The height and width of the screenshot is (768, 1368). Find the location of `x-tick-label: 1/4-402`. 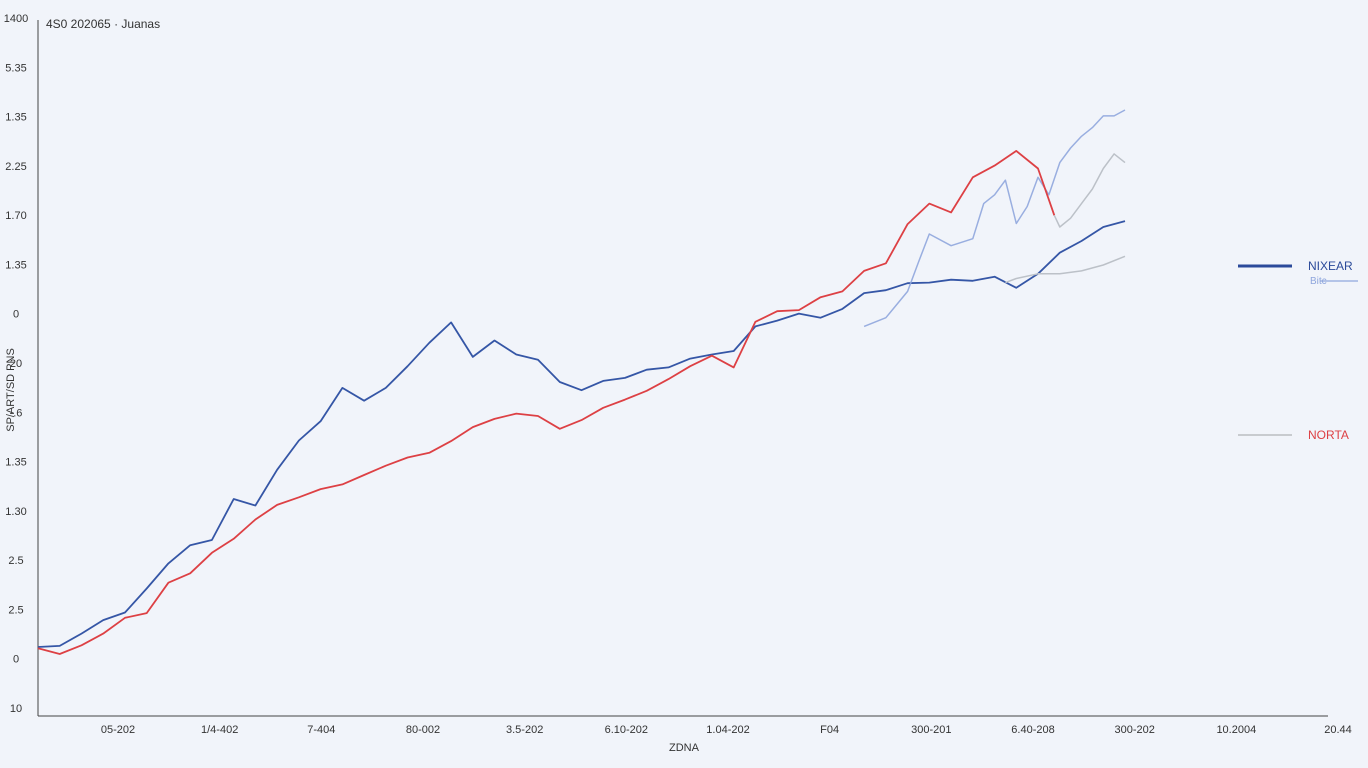

x-tick-label: 1/4-402 is located at coordinates (219, 730).